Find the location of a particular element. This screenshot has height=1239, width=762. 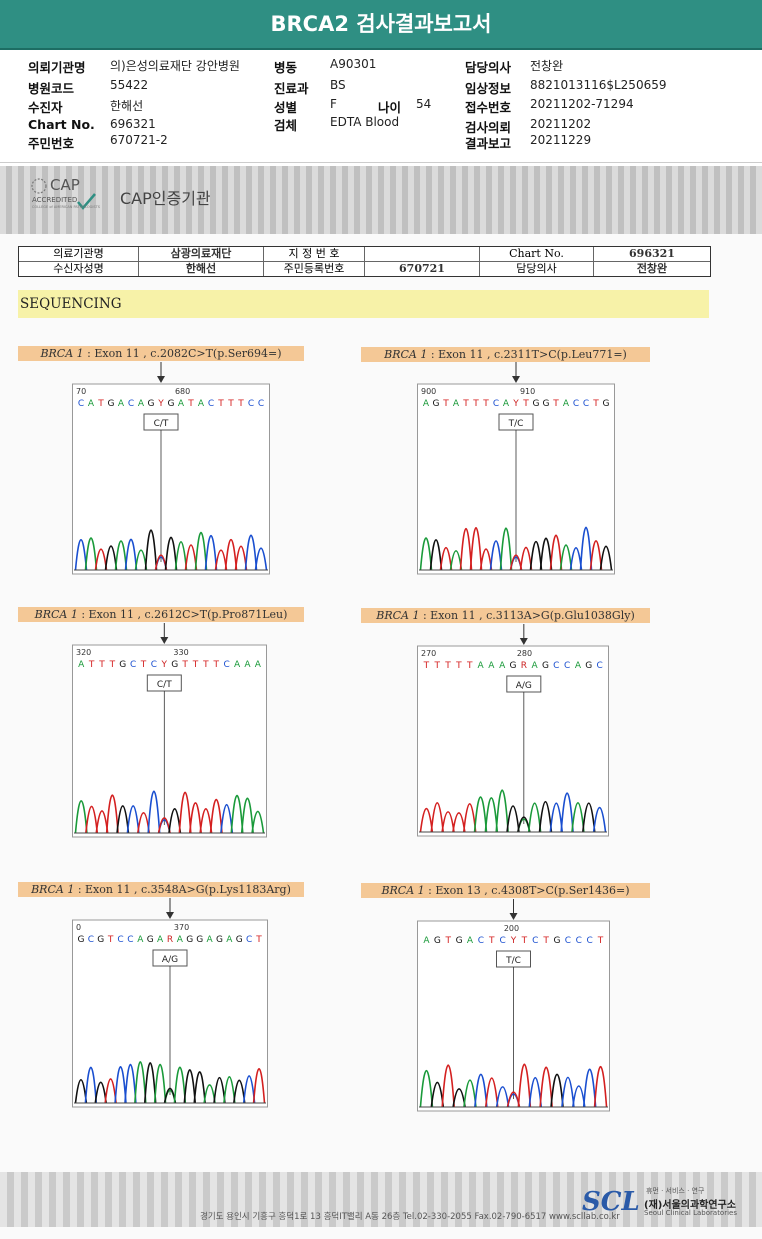

header-label: 나이 is located at coordinates (390, 107).